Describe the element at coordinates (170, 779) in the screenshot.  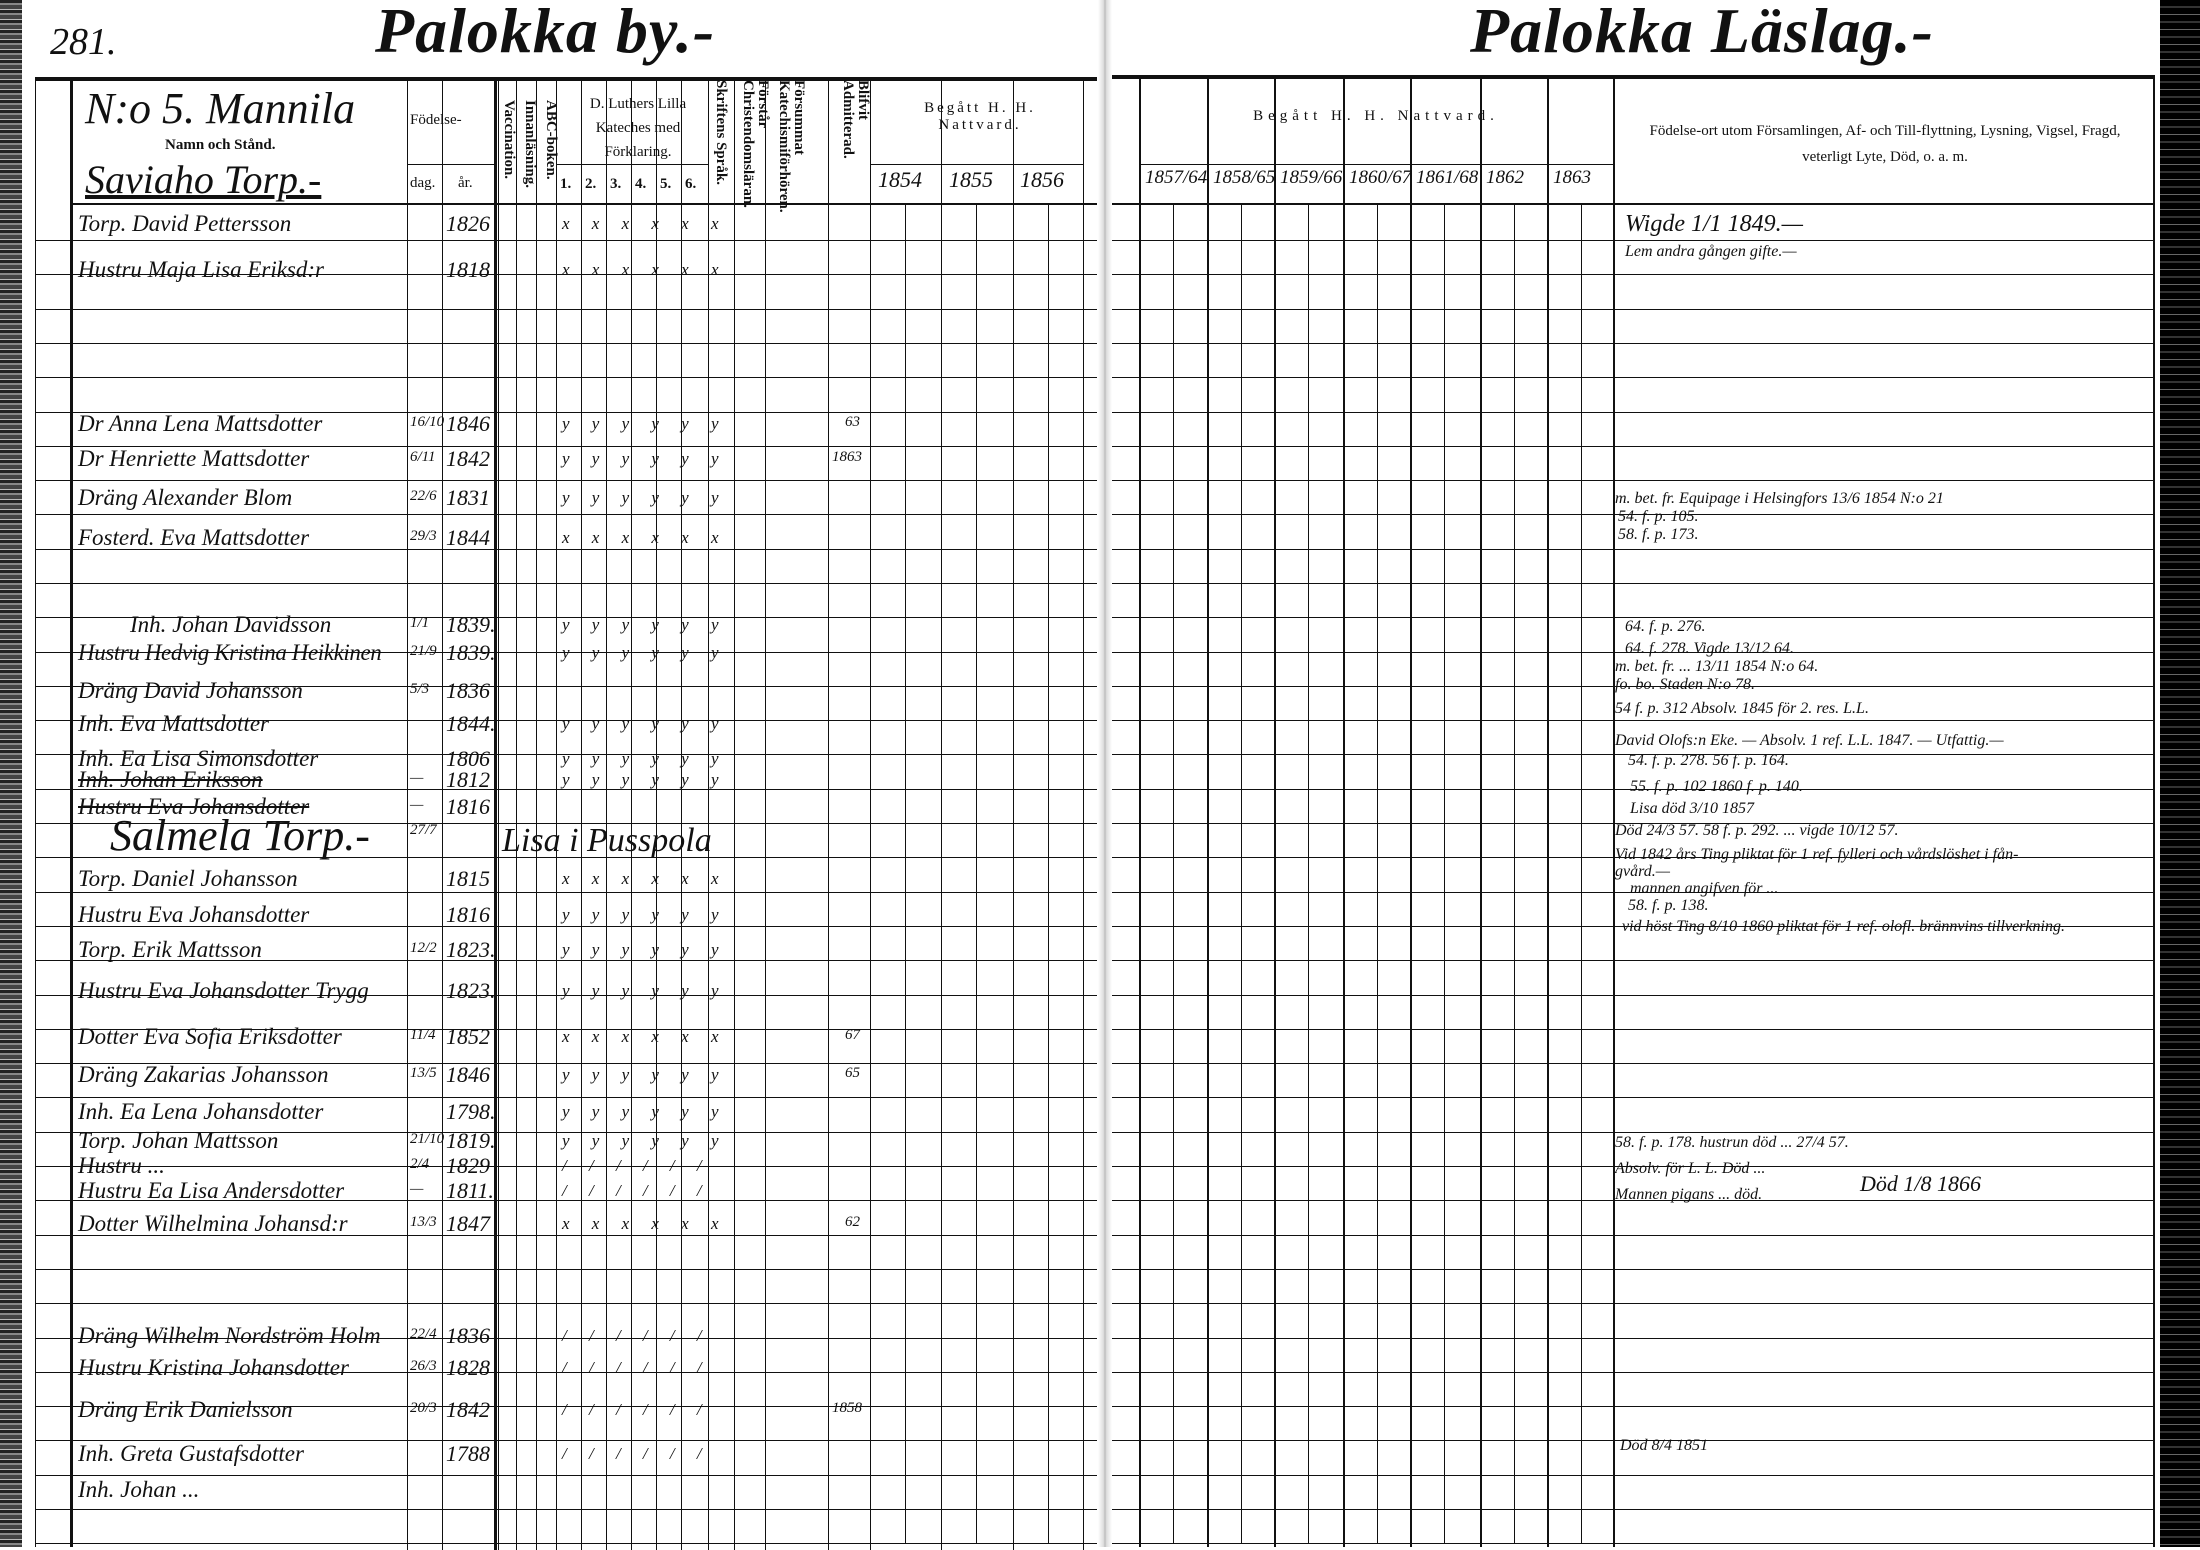
I see `person-name: Inh. Johan Eriksson` at that location.